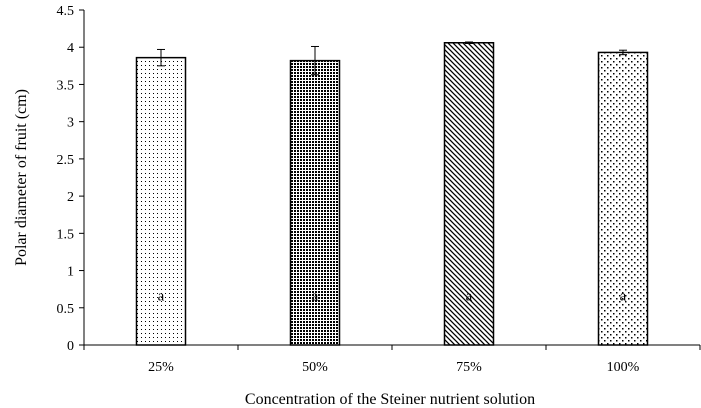  Describe the element at coordinates (315, 296) in the screenshot. I see `significance-letter-2: a` at that location.